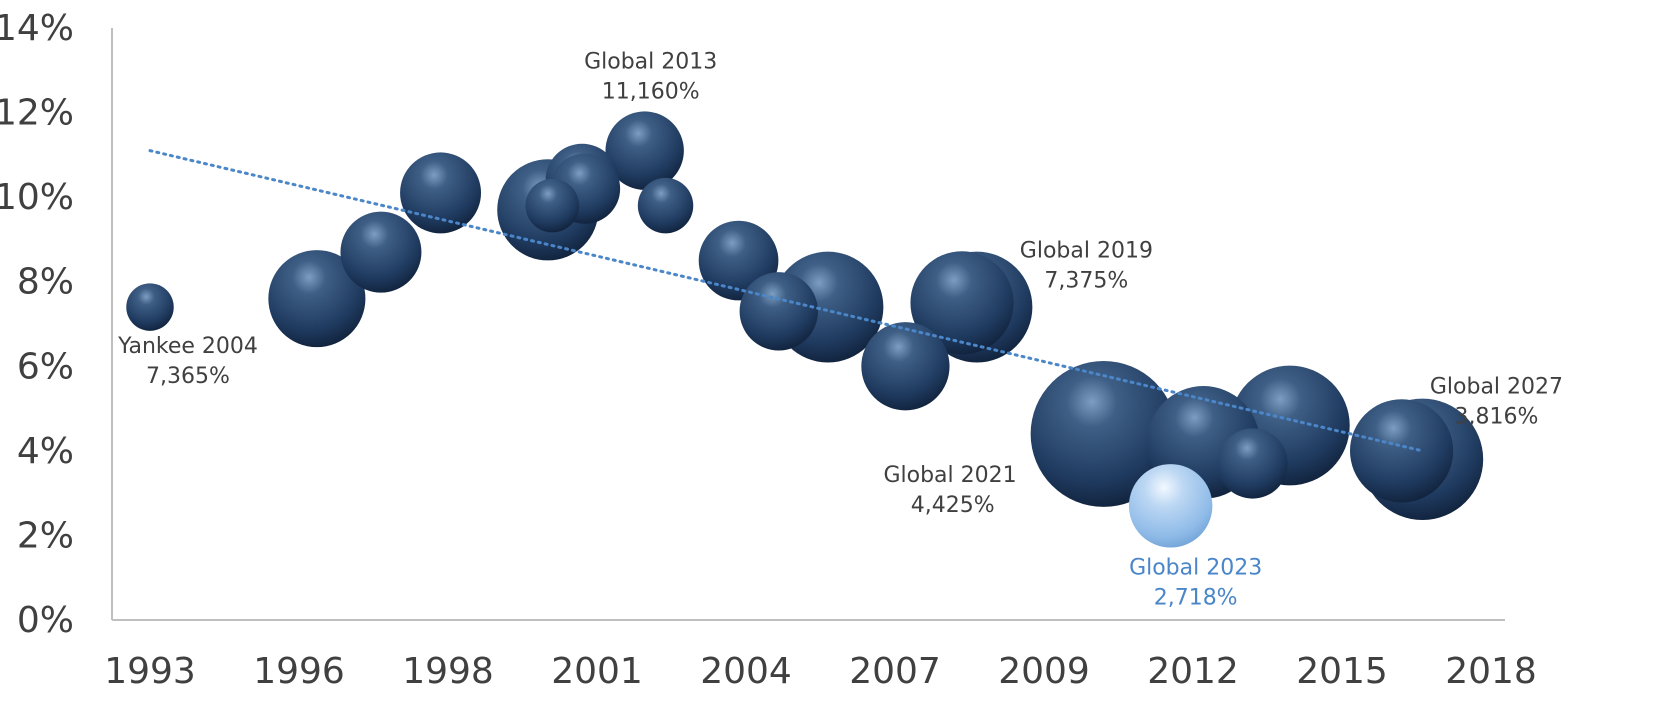 The image size is (1661, 726). What do you see at coordinates (37, 197) in the screenshot?
I see `y-tick-label: 10%` at bounding box center [37, 197].